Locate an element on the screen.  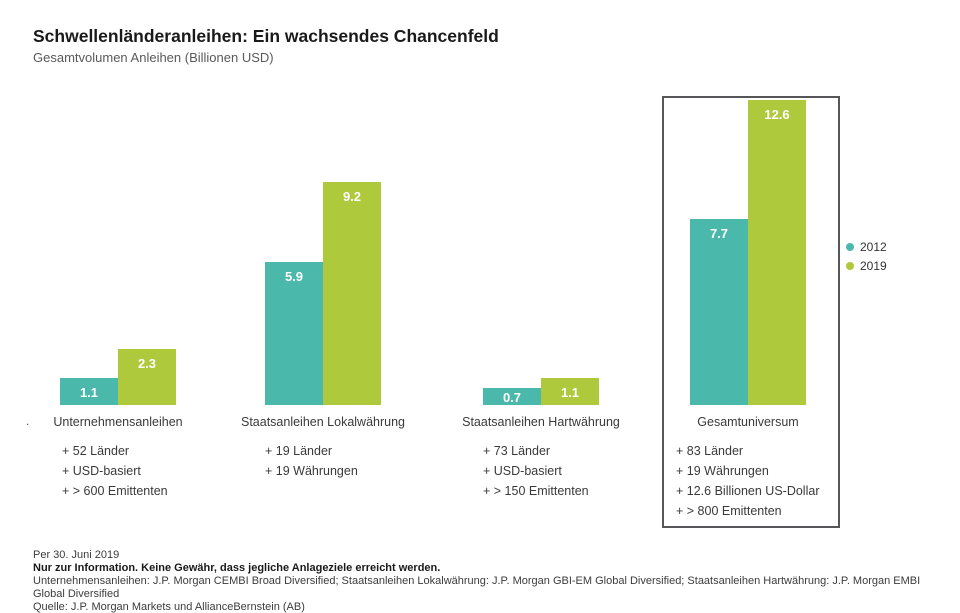
note-line: + > 150 Emittenten is located at coordinates (536, 491).